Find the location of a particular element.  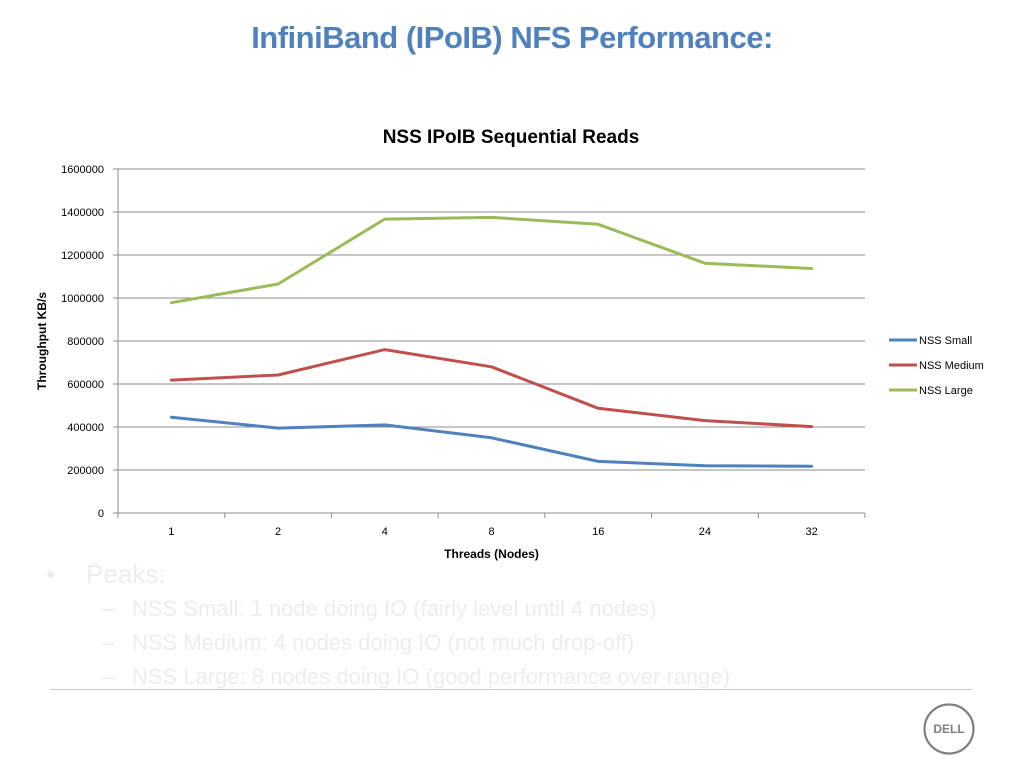

dell-logo-text: DELL is located at coordinates (948, 729).